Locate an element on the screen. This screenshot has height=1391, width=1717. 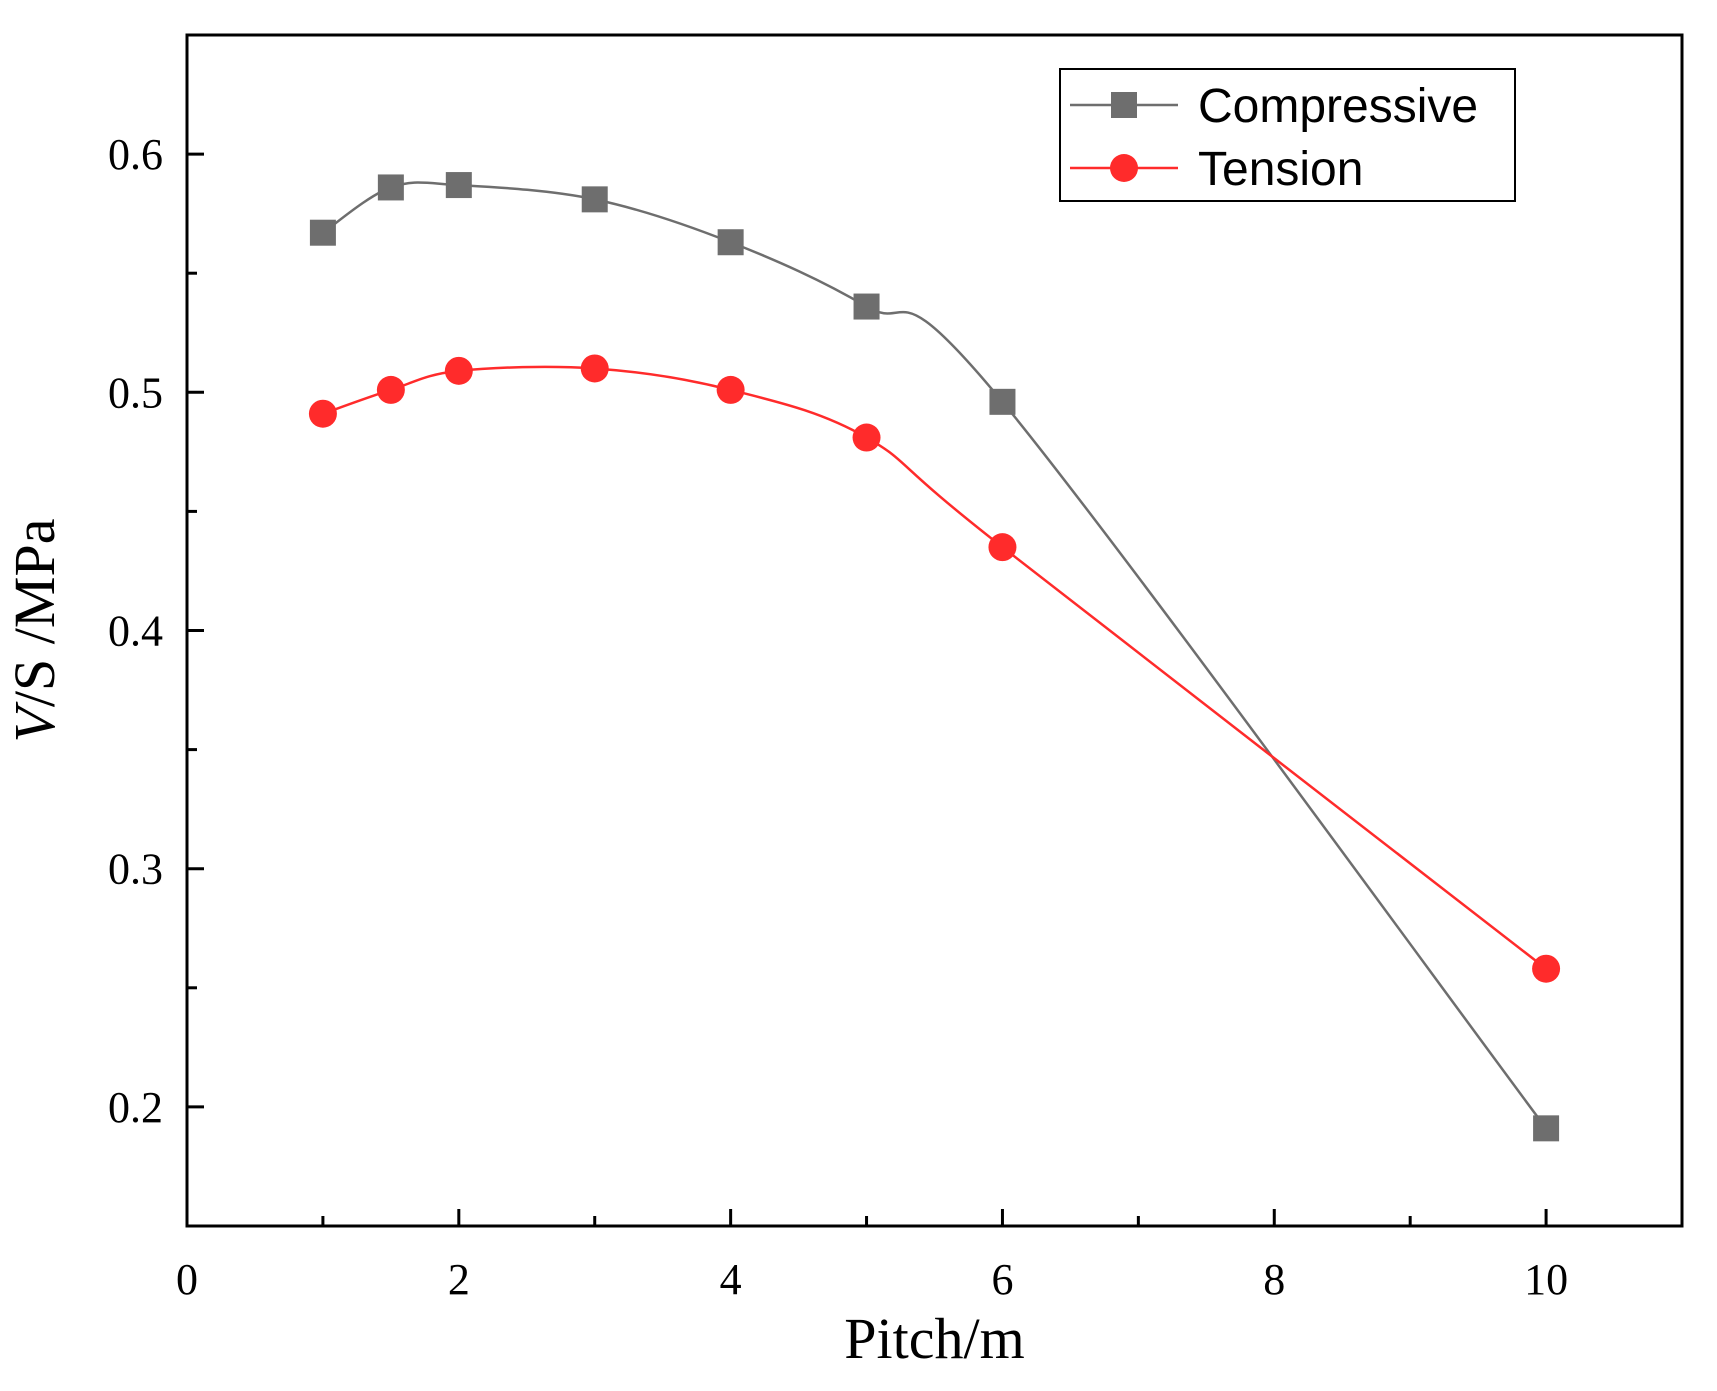
point-compressive-1.5 is located at coordinates (390, 187).